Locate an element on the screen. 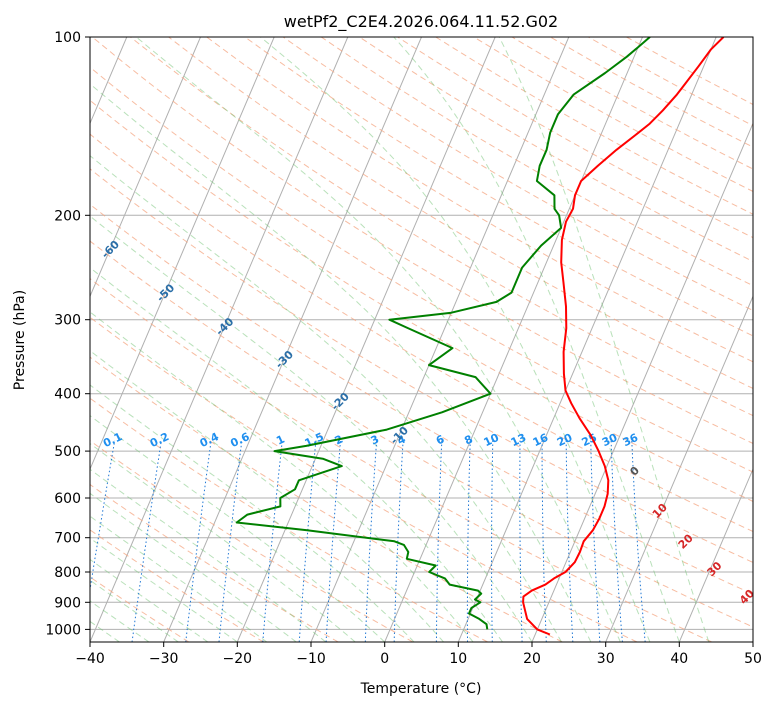  x-tick-label: −20 is located at coordinates (238, 659).